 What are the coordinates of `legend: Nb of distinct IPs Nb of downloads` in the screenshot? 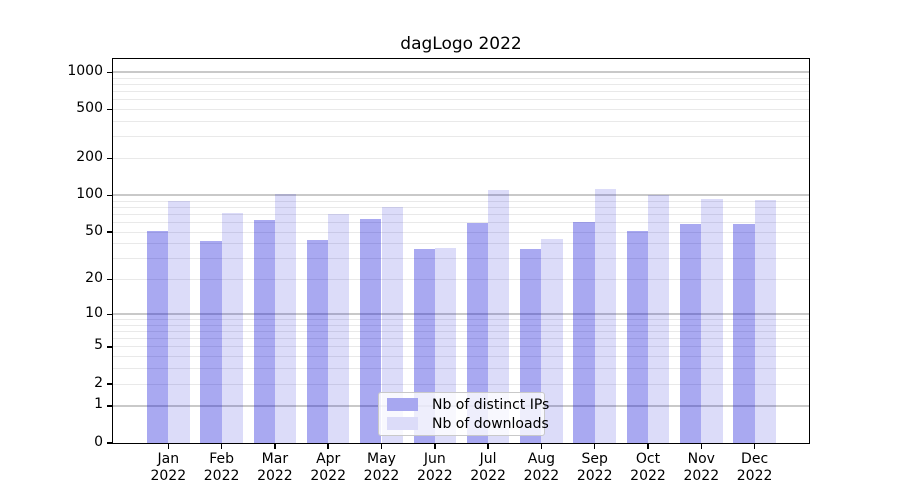 It's located at (463, 414).